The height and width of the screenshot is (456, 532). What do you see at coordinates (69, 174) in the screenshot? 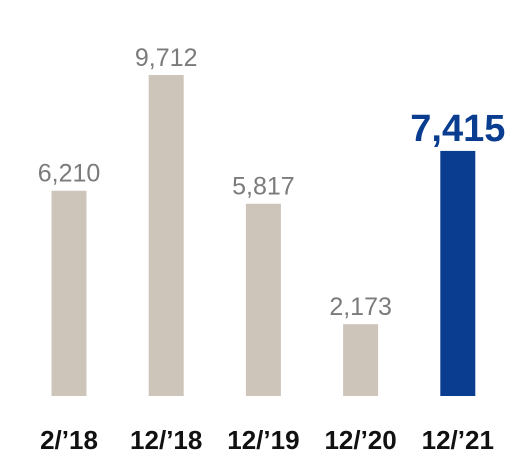
I see `value-label: 6,210` at bounding box center [69, 174].